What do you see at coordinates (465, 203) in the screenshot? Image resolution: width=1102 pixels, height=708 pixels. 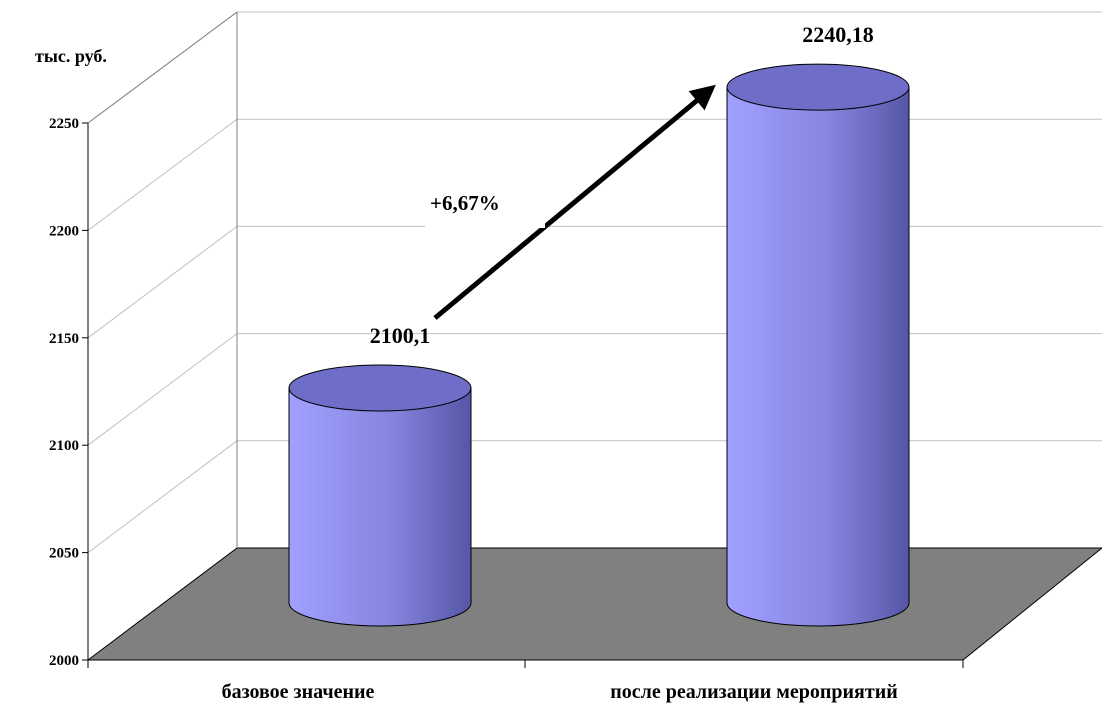 I see `growth-annotation: +6,67%` at bounding box center [465, 203].